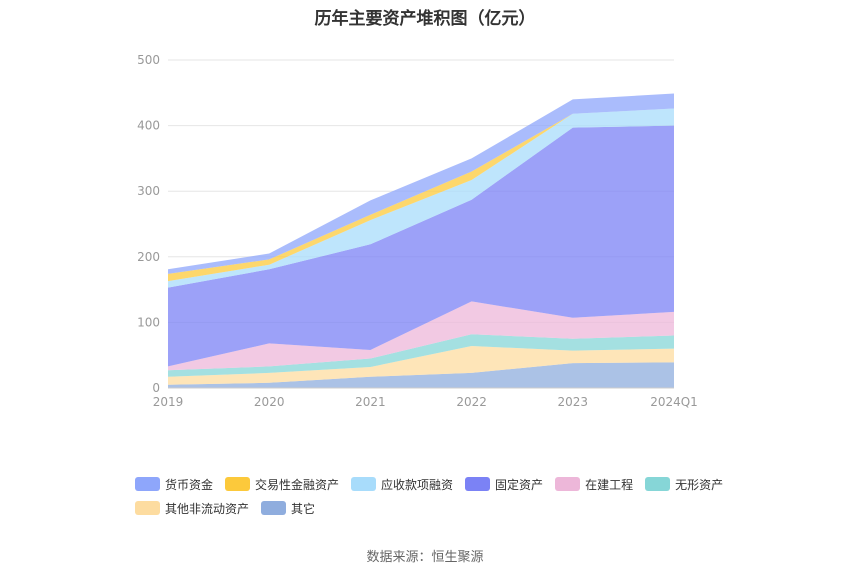 The height and width of the screenshot is (575, 850). I want to click on legend-item: 交易性金融资产, so click(282, 484).